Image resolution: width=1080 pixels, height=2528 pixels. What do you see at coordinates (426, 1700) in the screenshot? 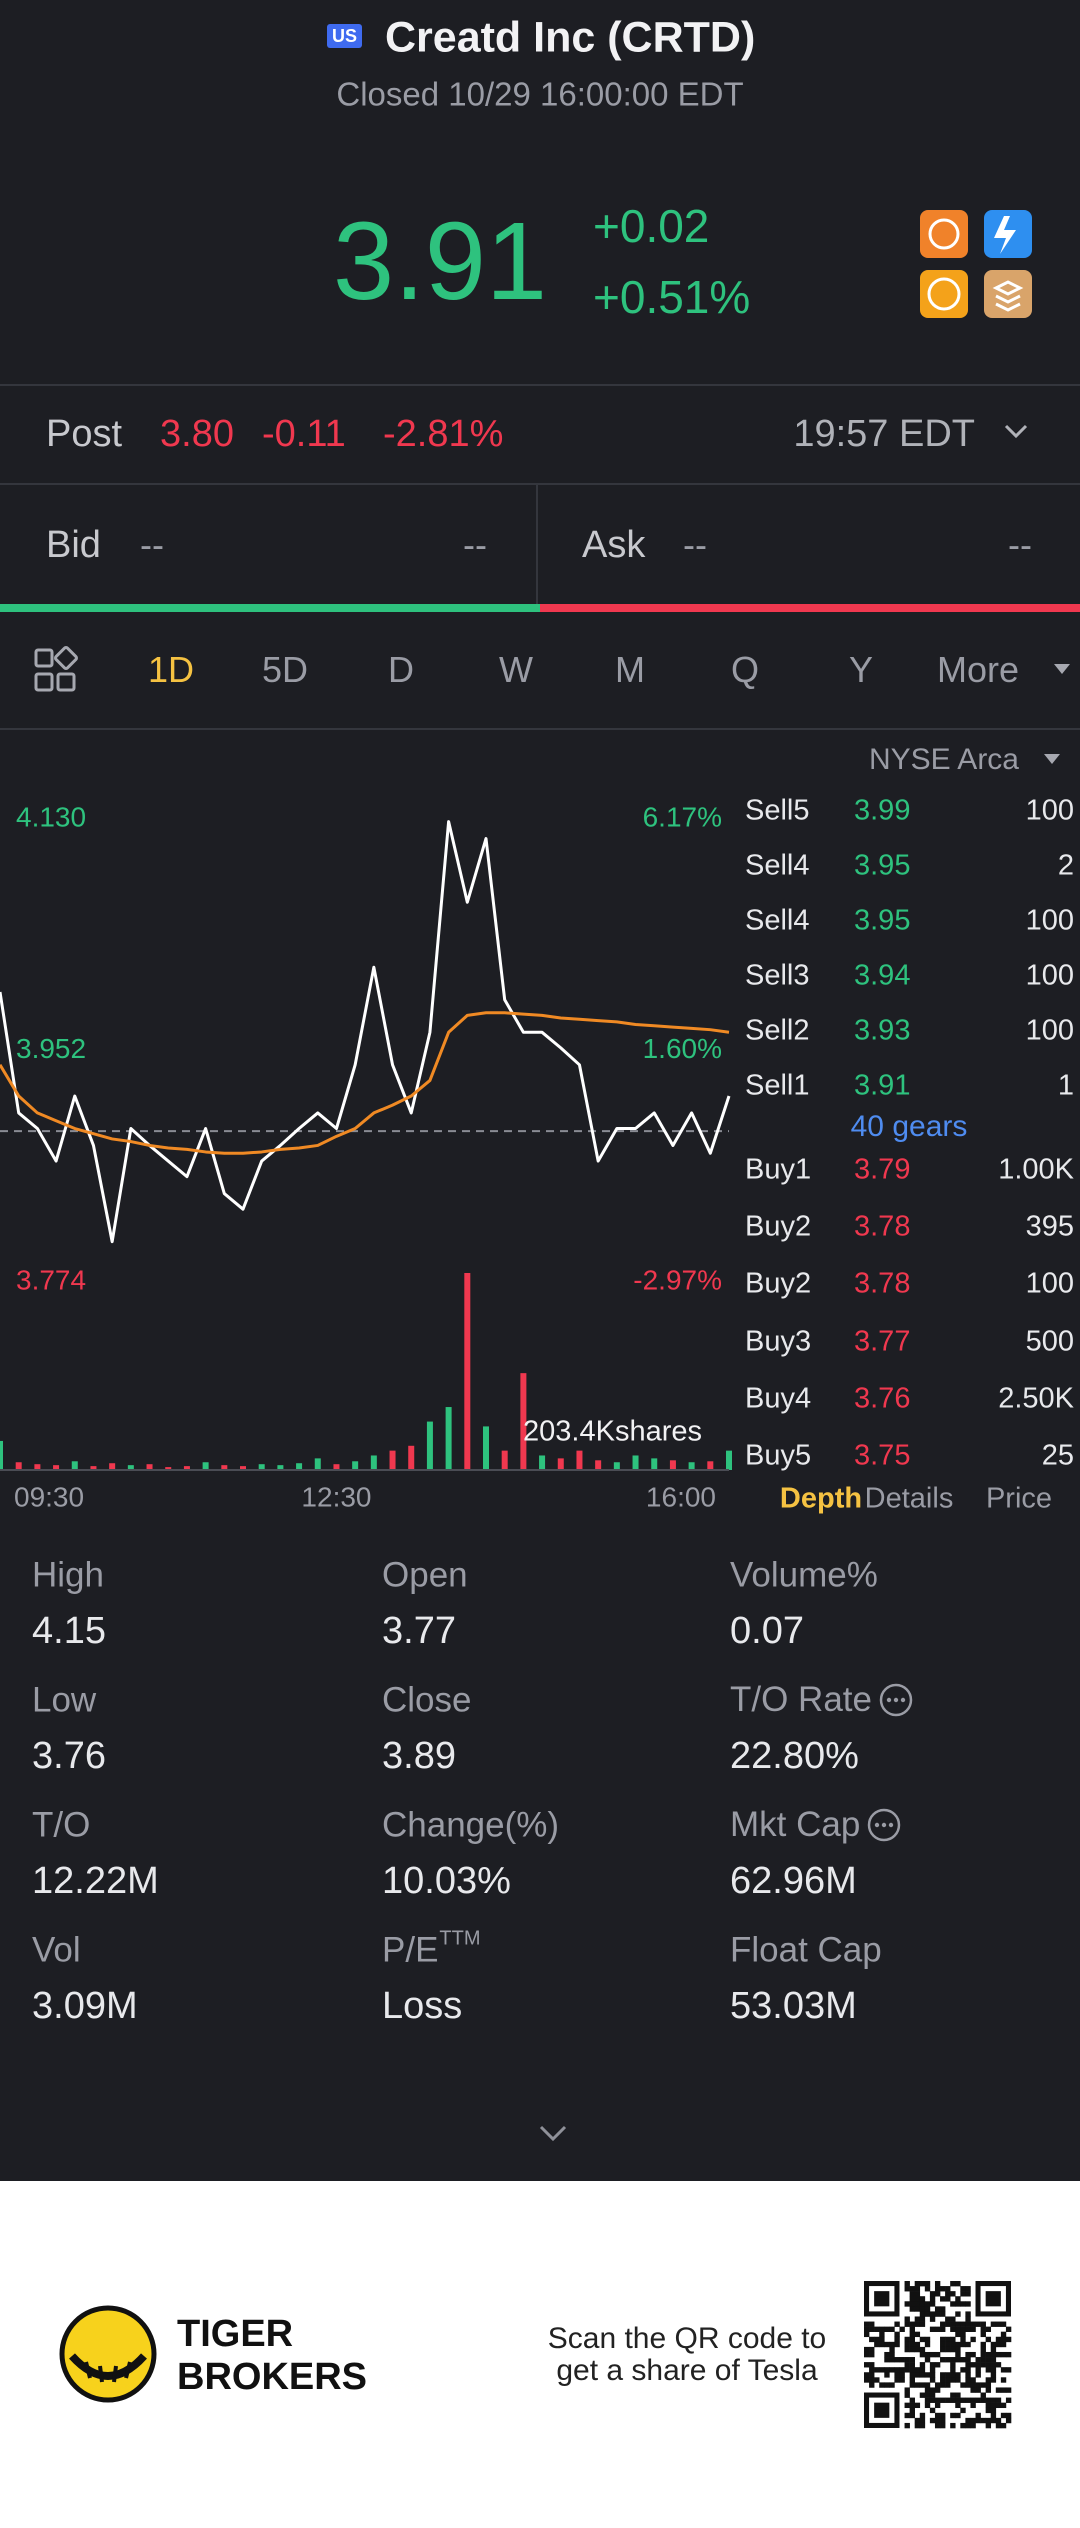
I see `stat-label: Close` at bounding box center [426, 1700].